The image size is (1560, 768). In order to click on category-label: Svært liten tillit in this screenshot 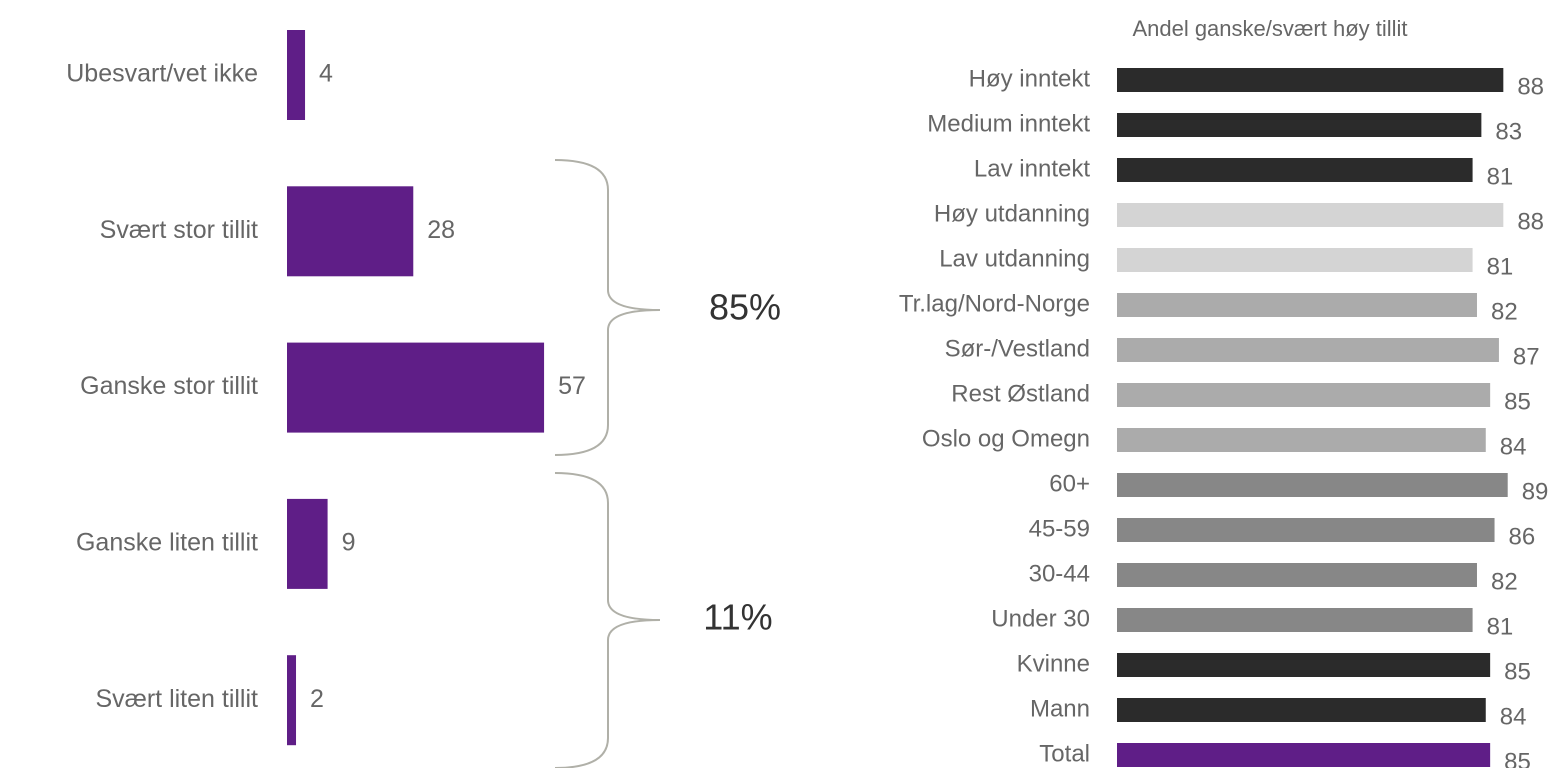, I will do `click(176, 699)`.